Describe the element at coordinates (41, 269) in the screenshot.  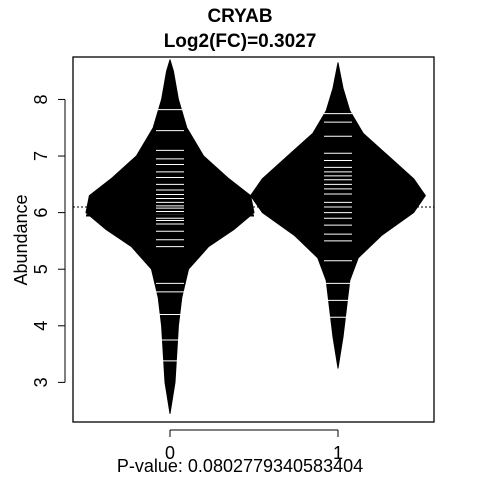
I see `y-tick-label: 5` at that location.